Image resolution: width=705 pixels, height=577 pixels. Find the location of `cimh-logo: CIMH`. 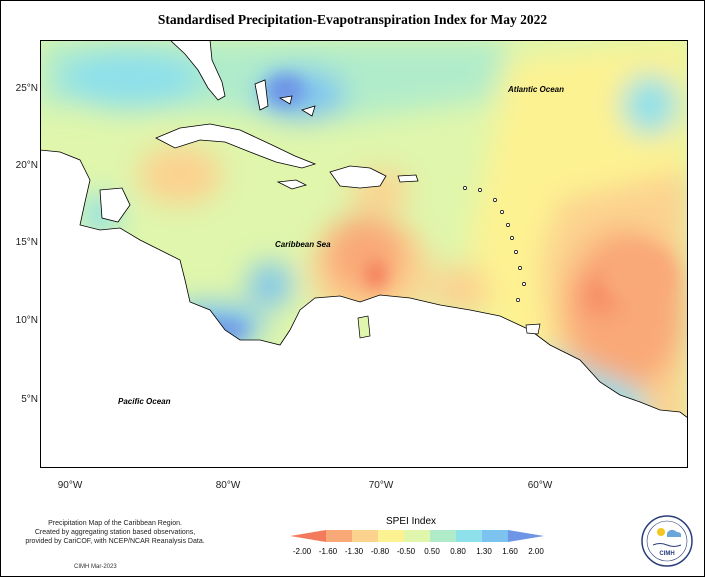

cimh-logo: CIMH is located at coordinates (667, 541).